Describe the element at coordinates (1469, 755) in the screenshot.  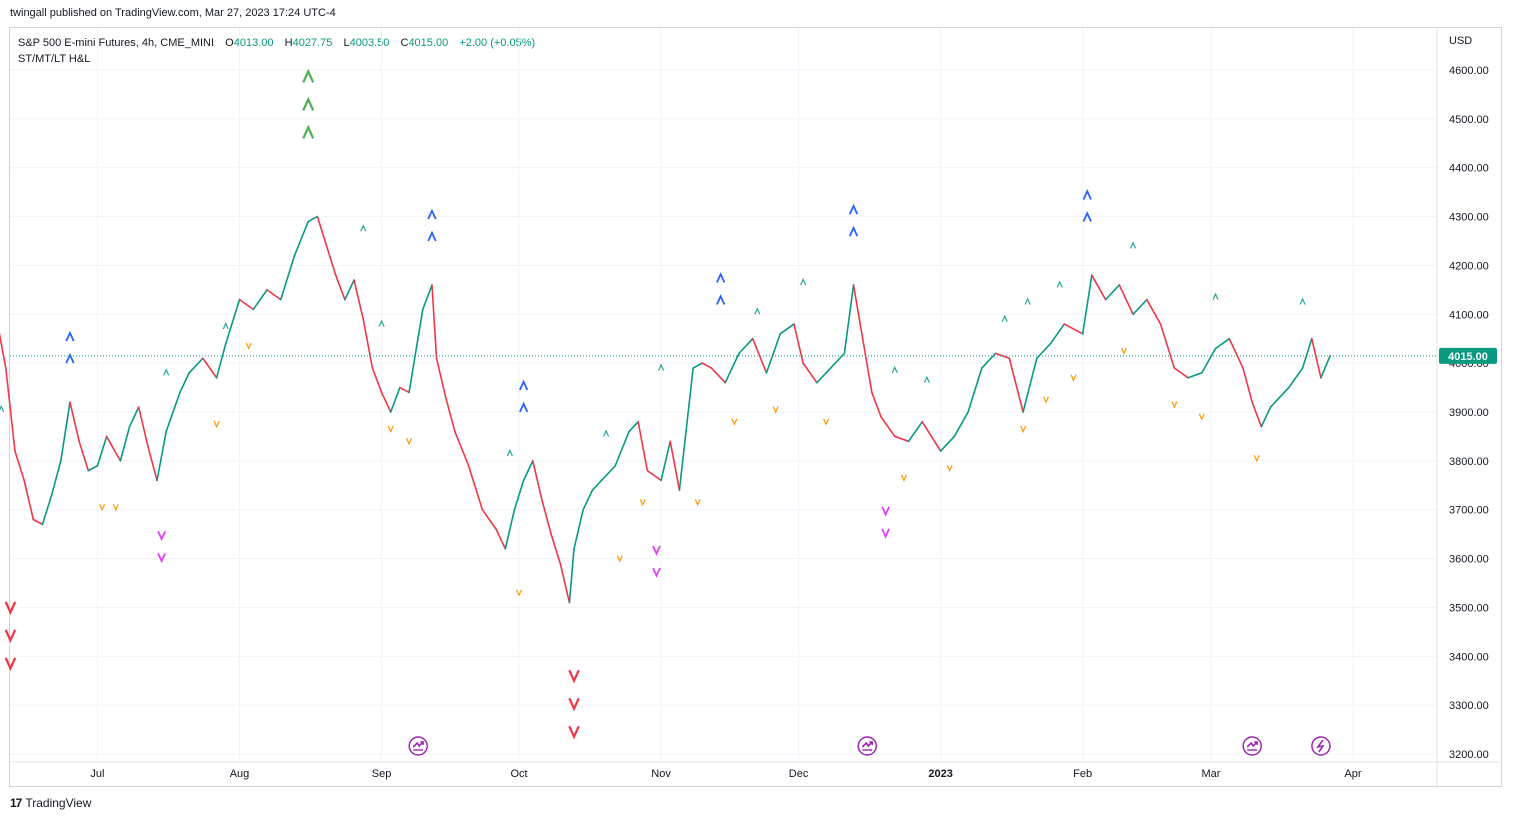
I see `y-tick-label: 3200.00` at that location.